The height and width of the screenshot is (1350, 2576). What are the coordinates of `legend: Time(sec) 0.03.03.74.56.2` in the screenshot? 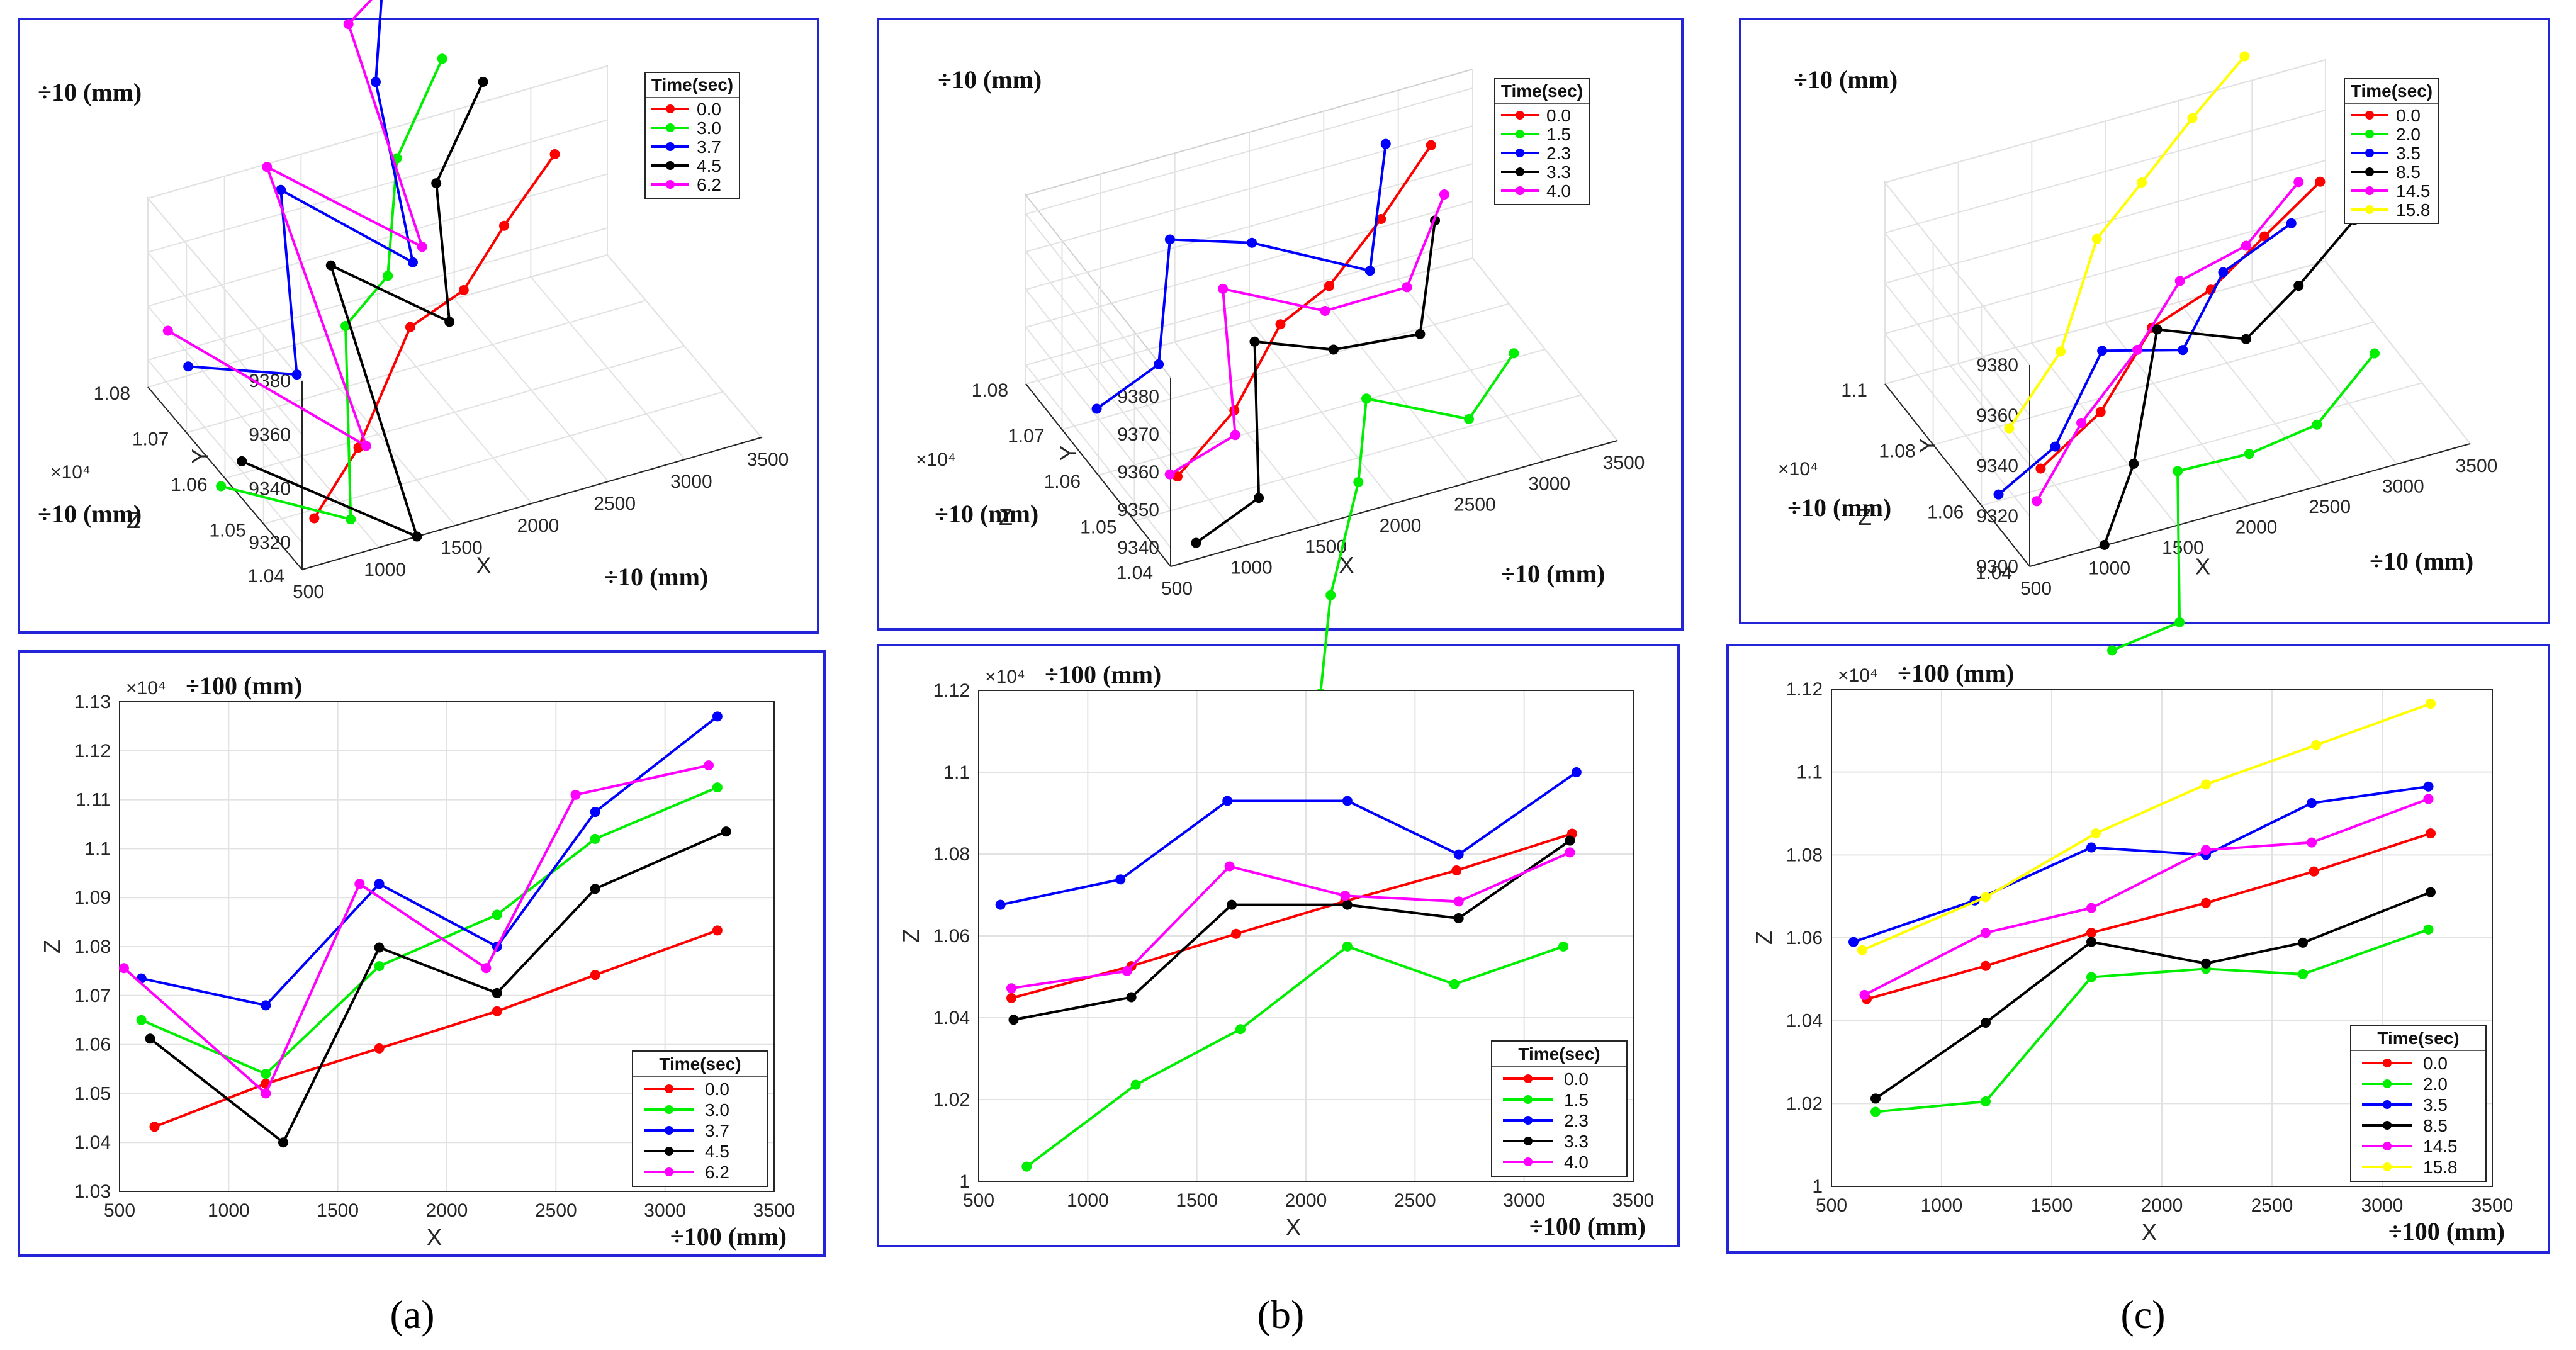 It's located at (692, 135).